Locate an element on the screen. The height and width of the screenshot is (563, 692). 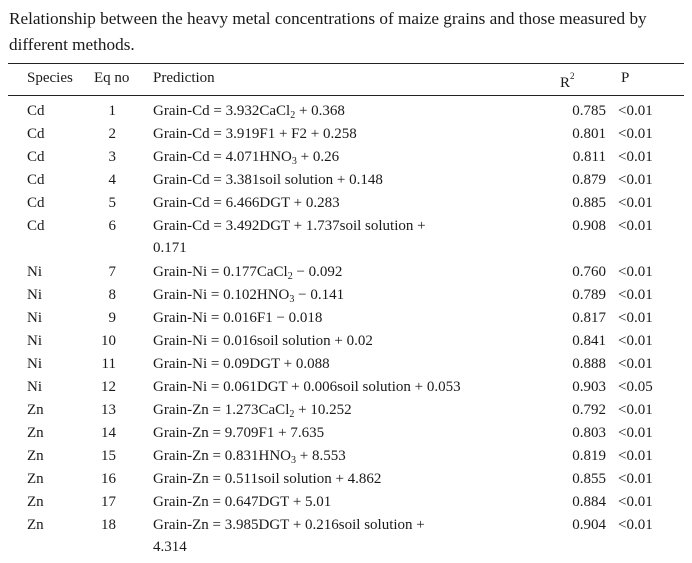
prediction-line: Grain-Ni = 0.102HNO3 − 0.141 is located at coordinates (353, 295).